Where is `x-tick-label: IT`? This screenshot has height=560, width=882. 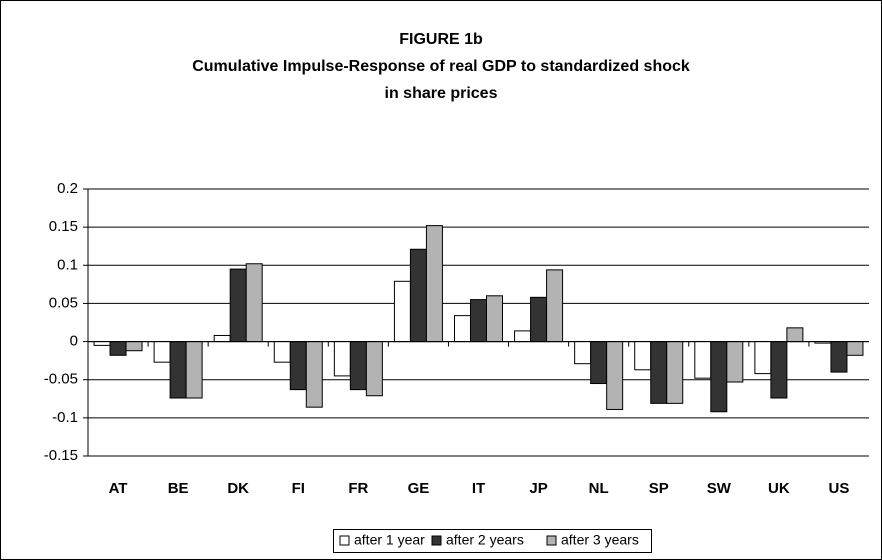 x-tick-label: IT is located at coordinates (478, 488).